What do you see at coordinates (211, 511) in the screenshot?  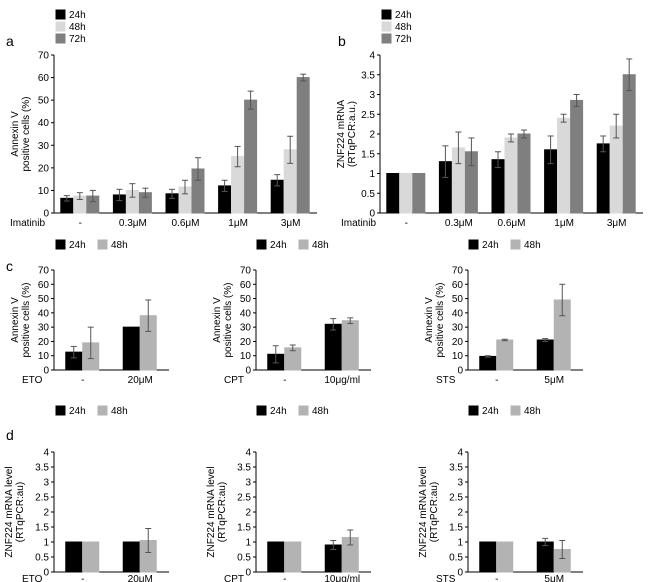 I see `y-axis-label: ZNF224 mRNA level` at bounding box center [211, 511].